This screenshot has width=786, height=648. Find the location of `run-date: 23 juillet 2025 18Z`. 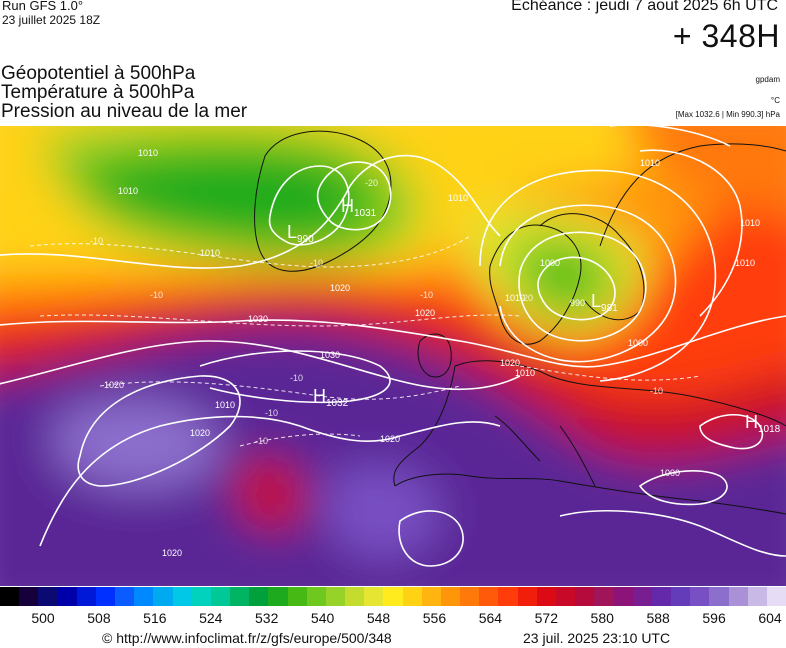

run-date: 23 juillet 2025 18Z is located at coordinates (51, 20).